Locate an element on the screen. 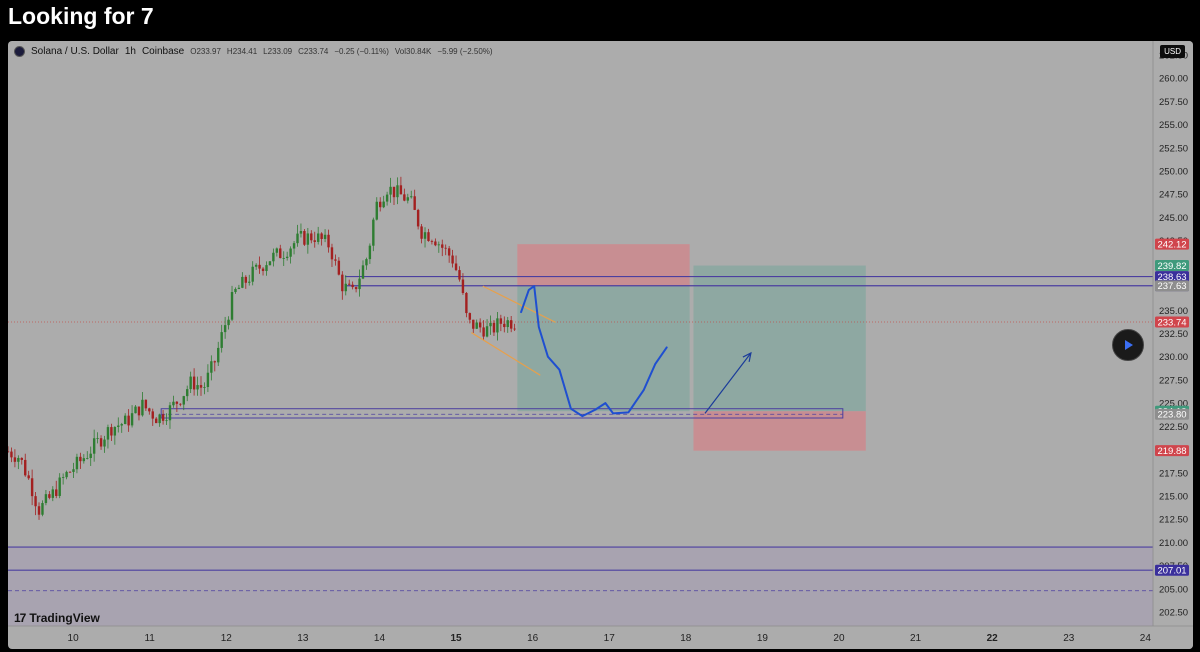  price-tag-stop is located at coordinates (1172, 244).